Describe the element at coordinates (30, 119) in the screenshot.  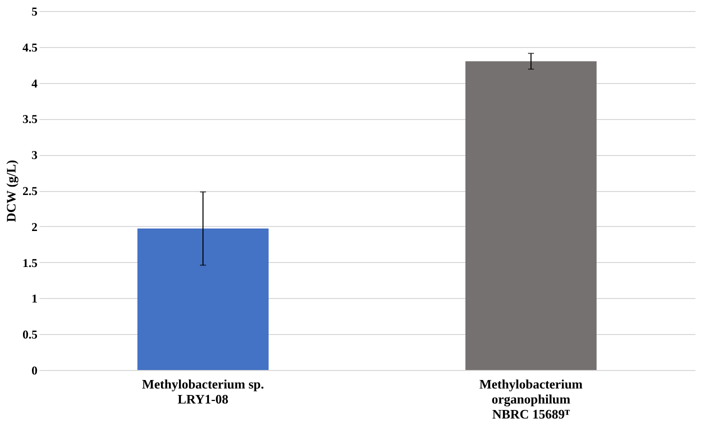
I see `y-tick-label: 3.5` at that location.